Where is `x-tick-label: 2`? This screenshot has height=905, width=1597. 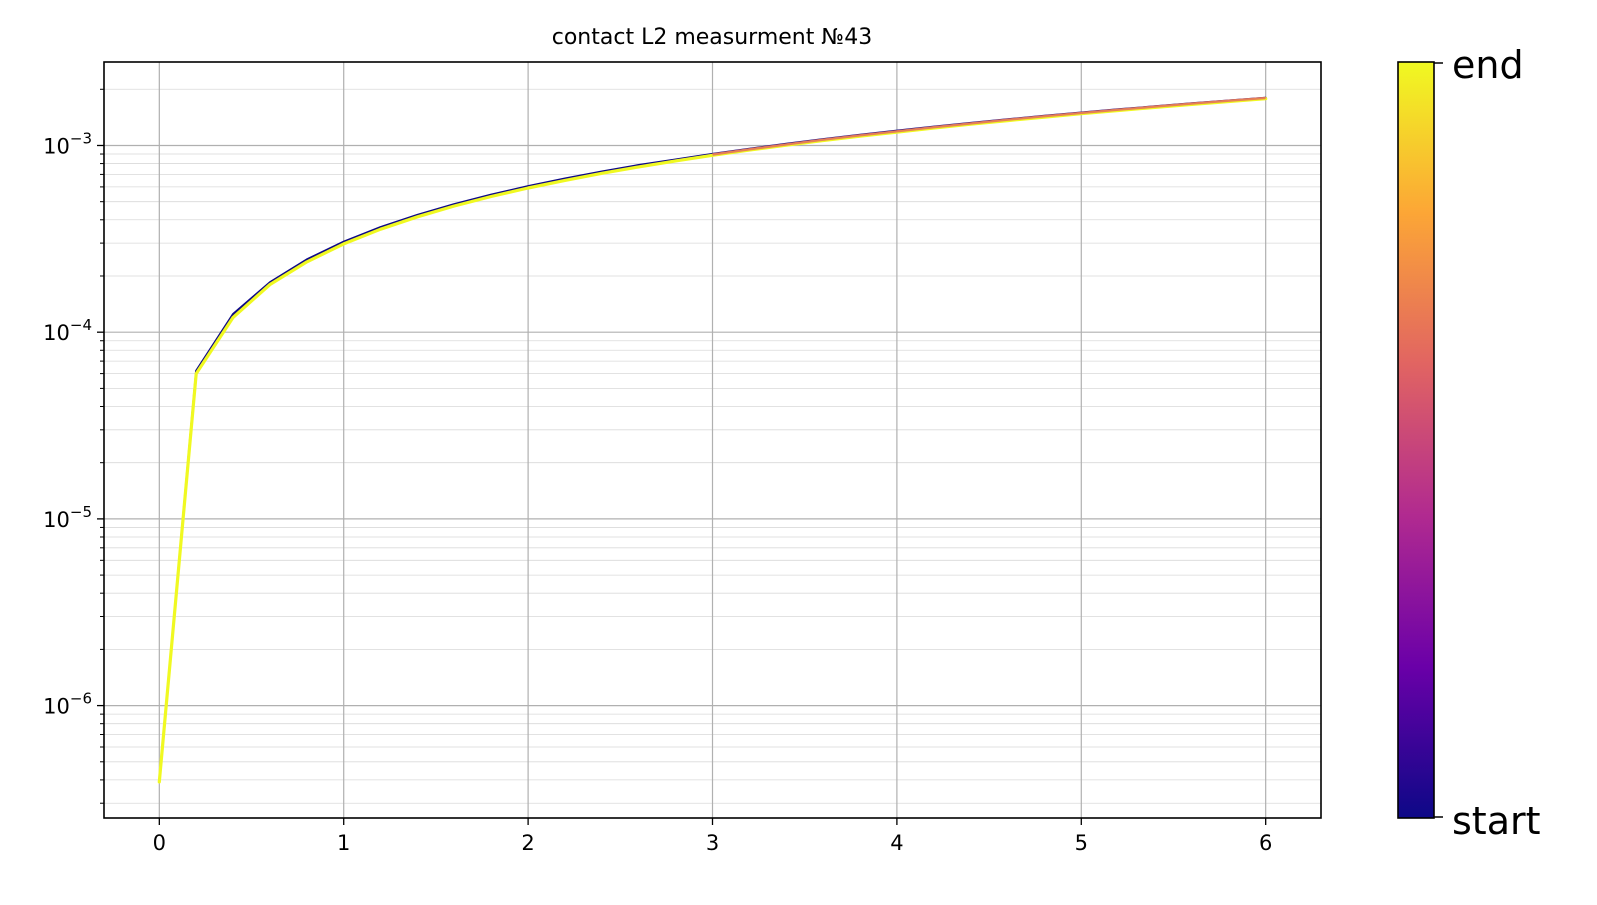 x-tick-label: 2 is located at coordinates (527, 843).